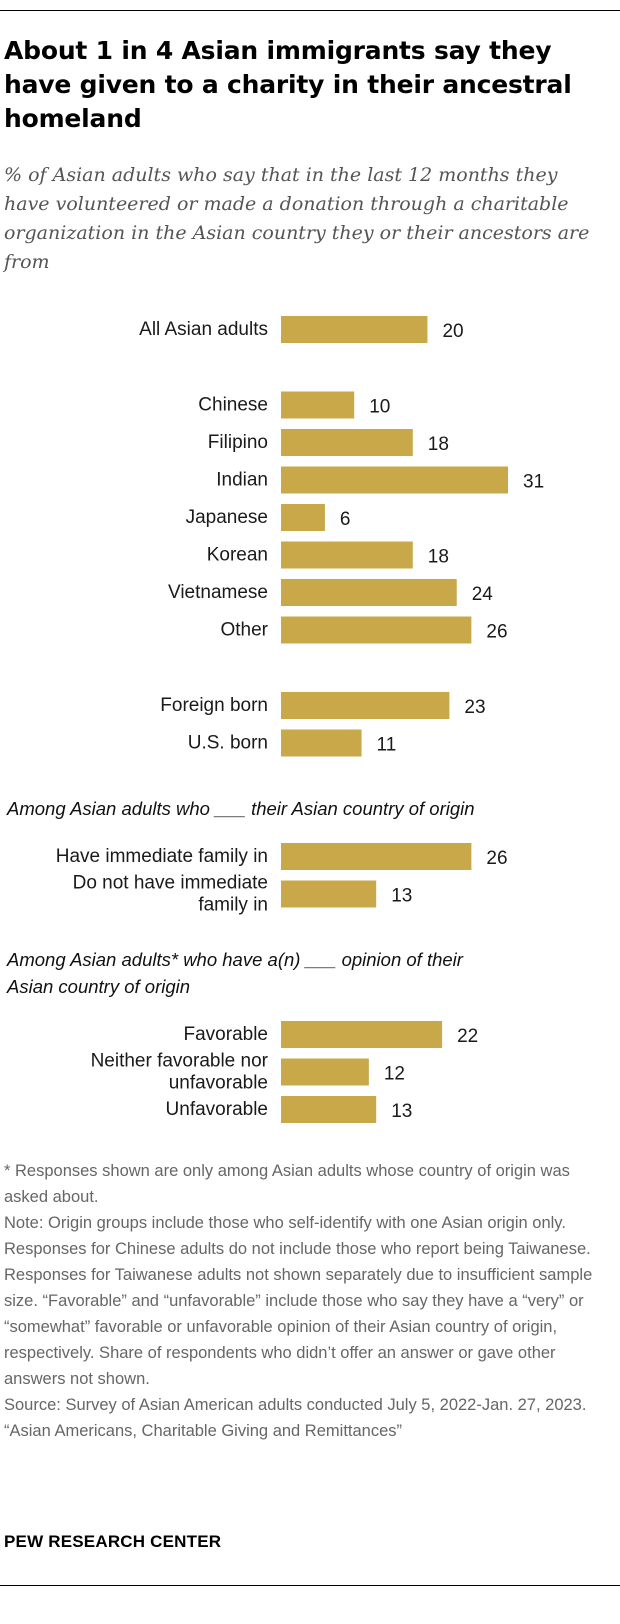  I want to click on bar-label: Filipino, so click(238, 442).